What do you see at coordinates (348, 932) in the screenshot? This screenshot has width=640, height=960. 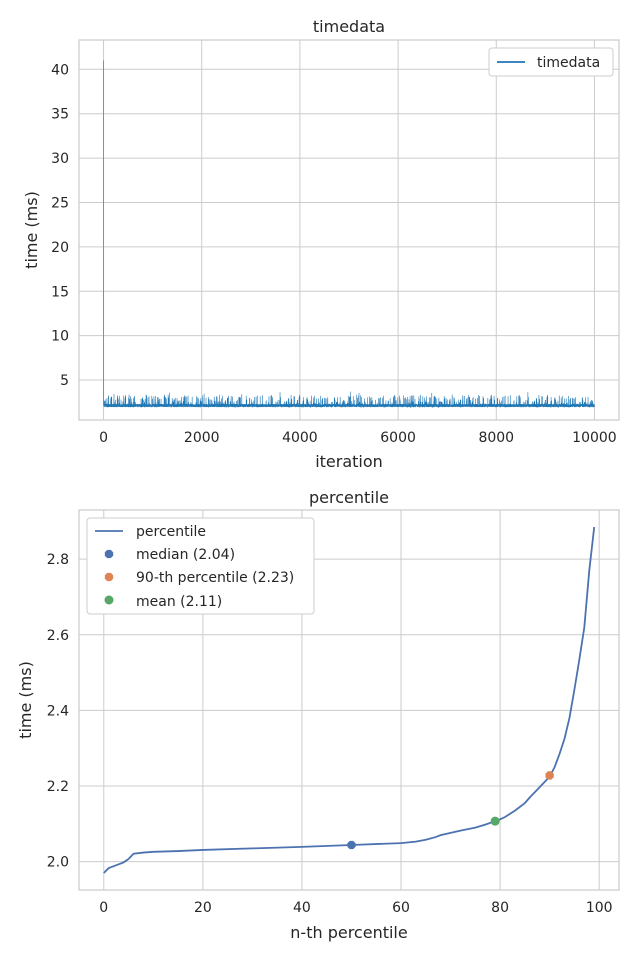 I see `percentile-xlabel: n-th percentile` at bounding box center [348, 932].